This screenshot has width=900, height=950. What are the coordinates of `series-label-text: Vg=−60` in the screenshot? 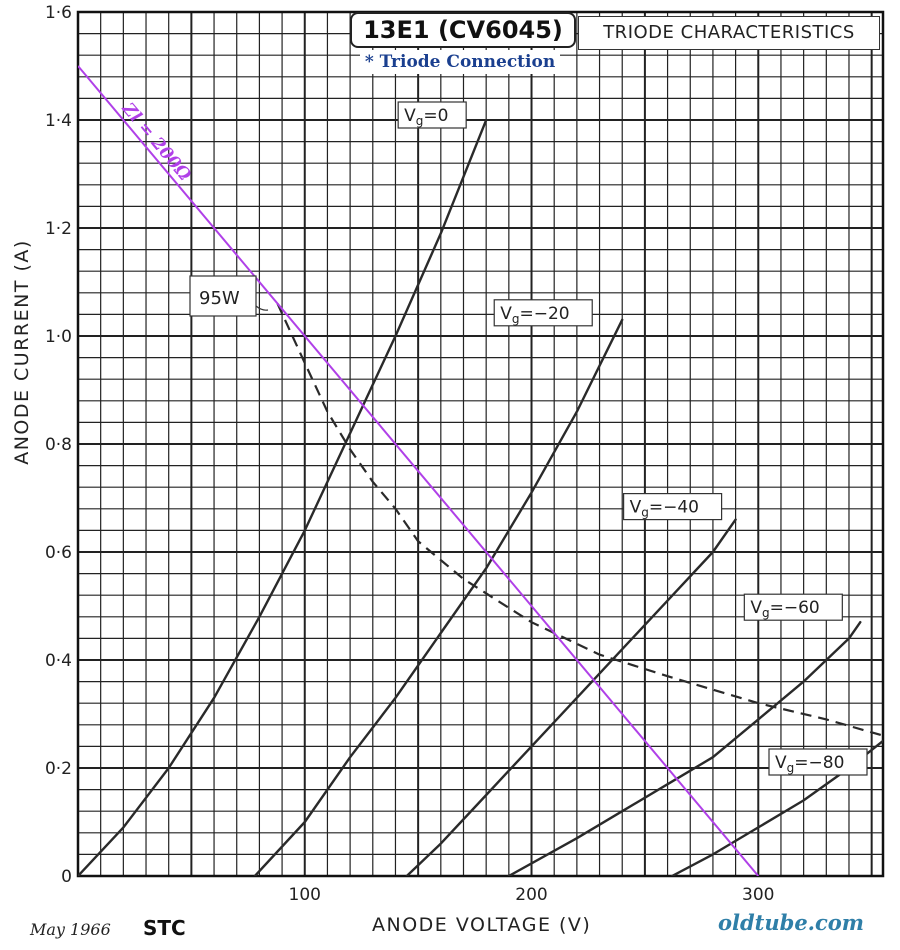 It's located at (784, 609).